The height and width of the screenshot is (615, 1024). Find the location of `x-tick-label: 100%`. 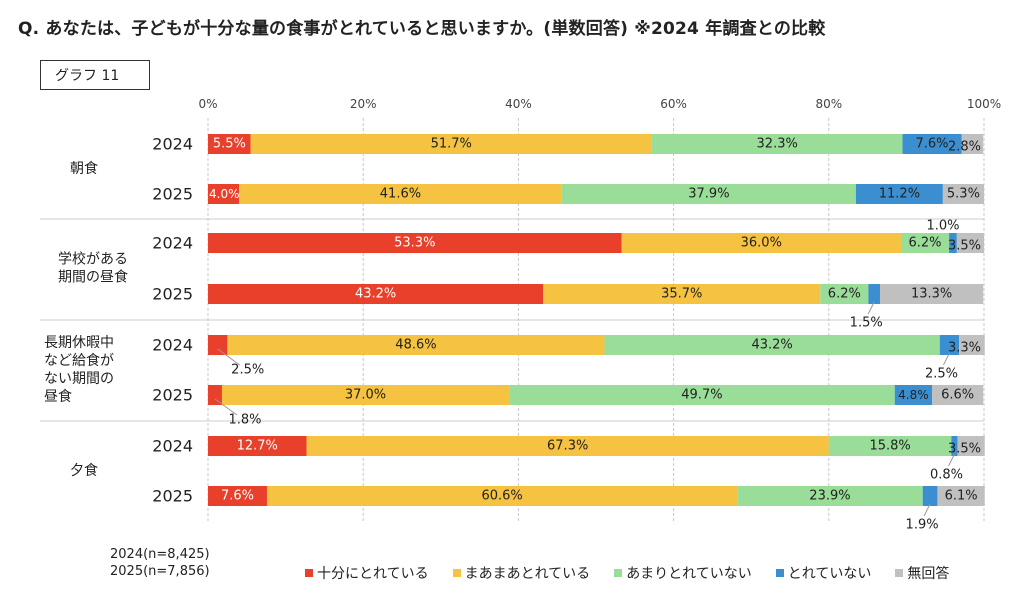

x-tick-label: 100% is located at coordinates (984, 104).